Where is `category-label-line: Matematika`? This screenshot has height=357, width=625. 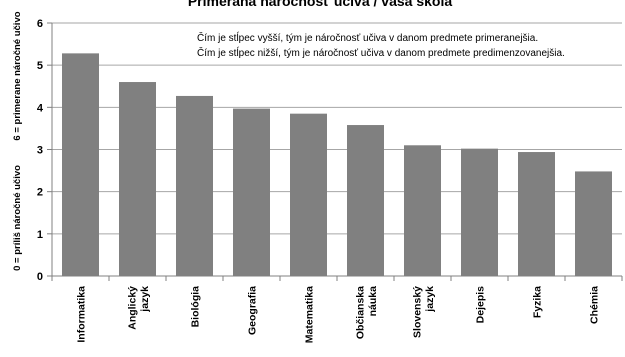
category-label-line: Matematika is located at coordinates (310, 314).